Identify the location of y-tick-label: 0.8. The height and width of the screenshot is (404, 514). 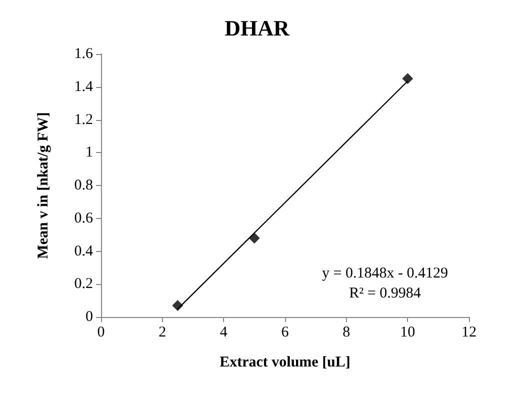
(83, 186).